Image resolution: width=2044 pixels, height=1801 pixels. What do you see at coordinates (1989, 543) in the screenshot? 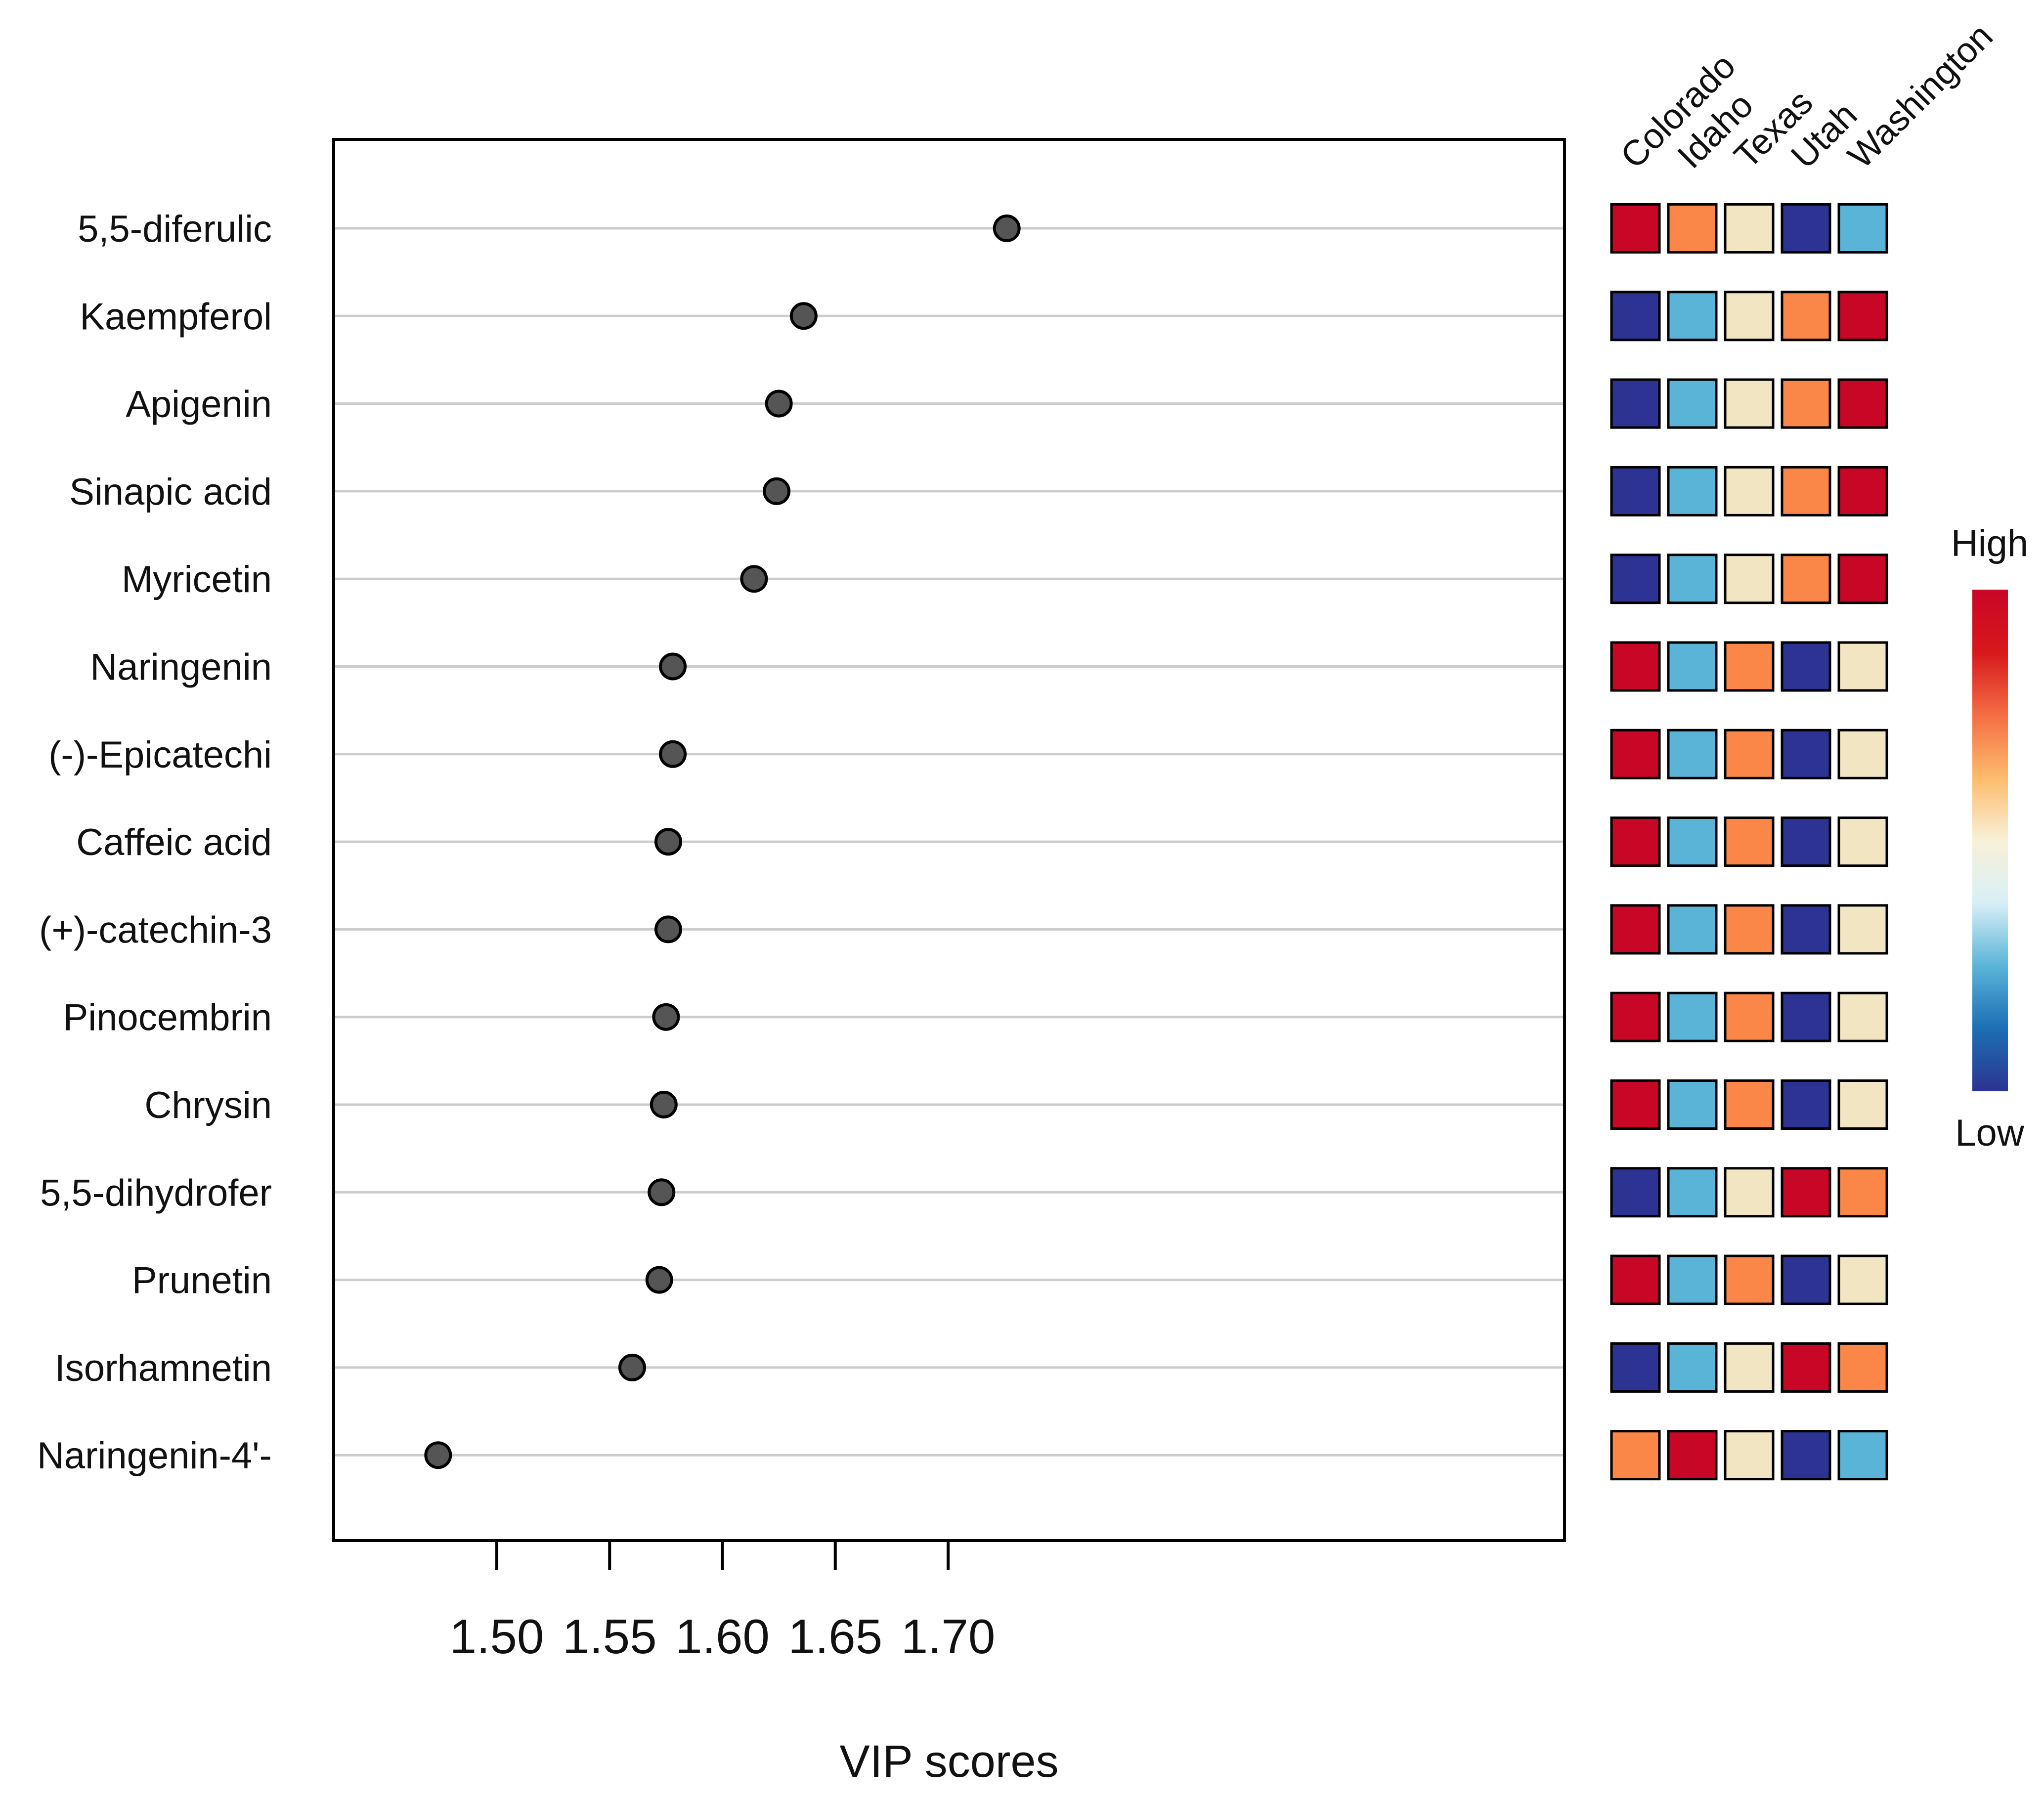
I see `legend-high-label: High` at bounding box center [1989, 543].